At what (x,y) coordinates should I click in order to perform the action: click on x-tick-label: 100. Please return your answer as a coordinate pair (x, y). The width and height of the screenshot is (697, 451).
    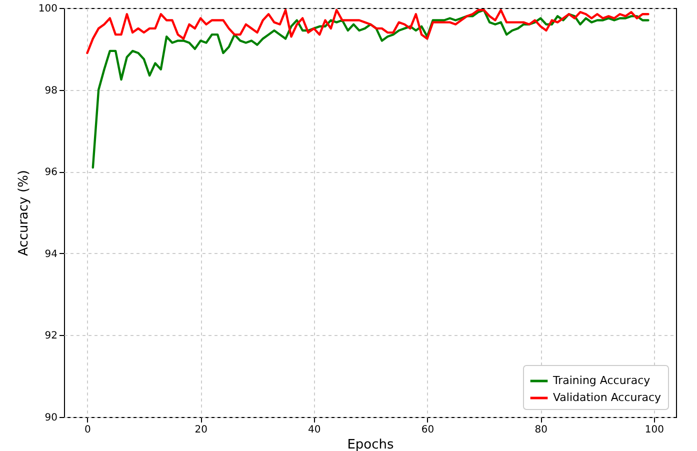
    Looking at the image, I should click on (654, 430).